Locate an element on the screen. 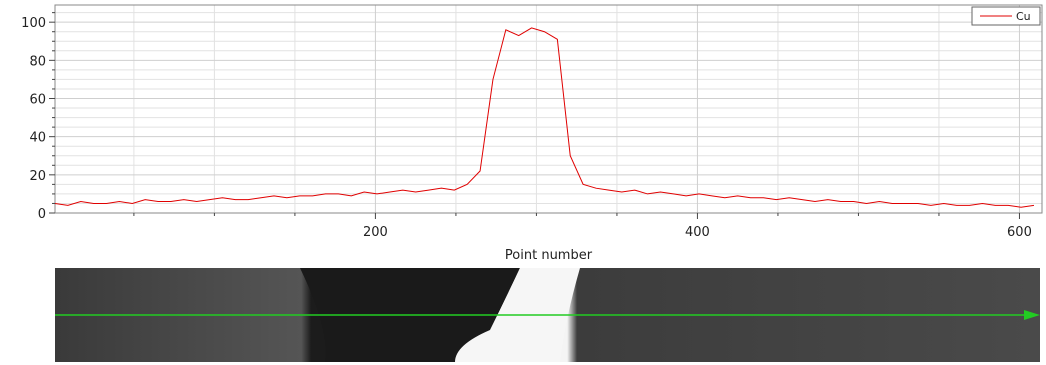  y-tick-label: 60 is located at coordinates (37, 100).